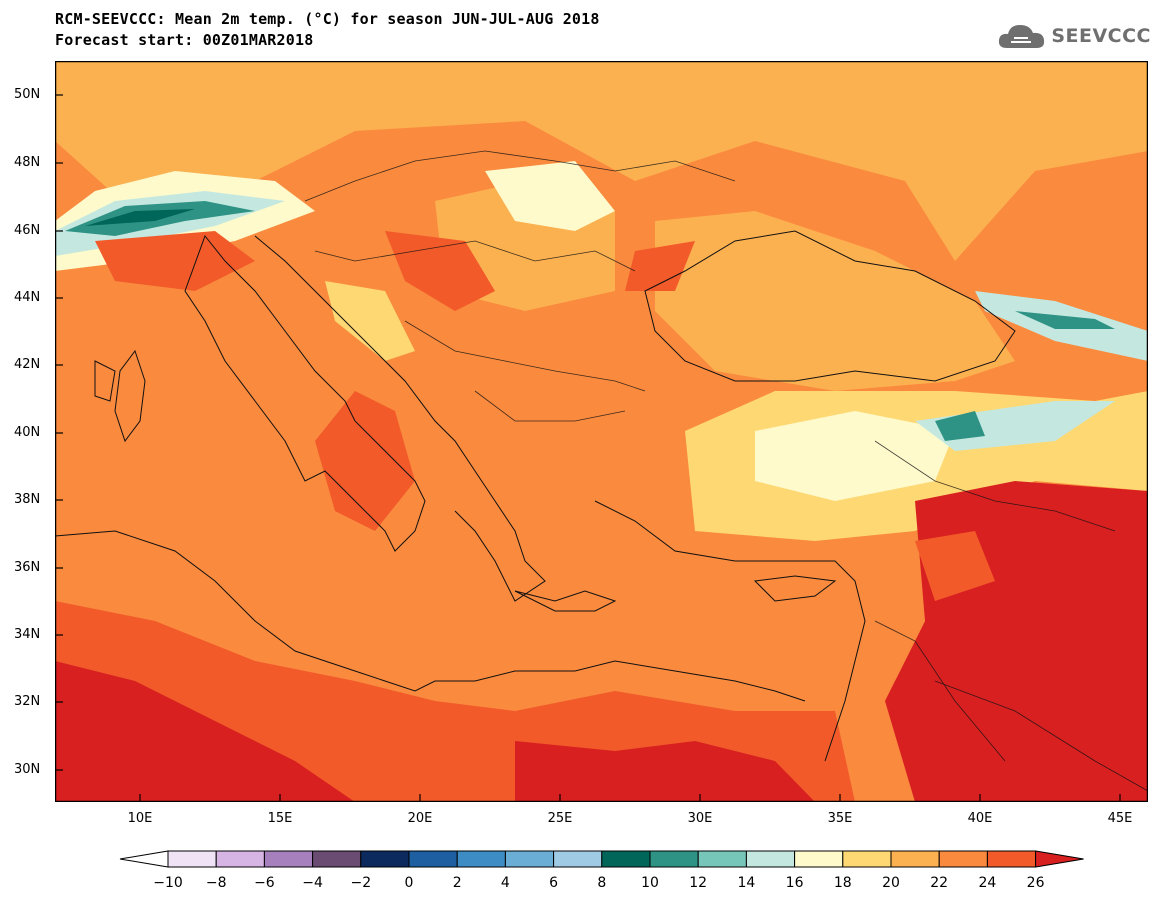 Image resolution: width=1165 pixels, height=907 pixels. I want to click on lon-label: 25E, so click(560, 818).